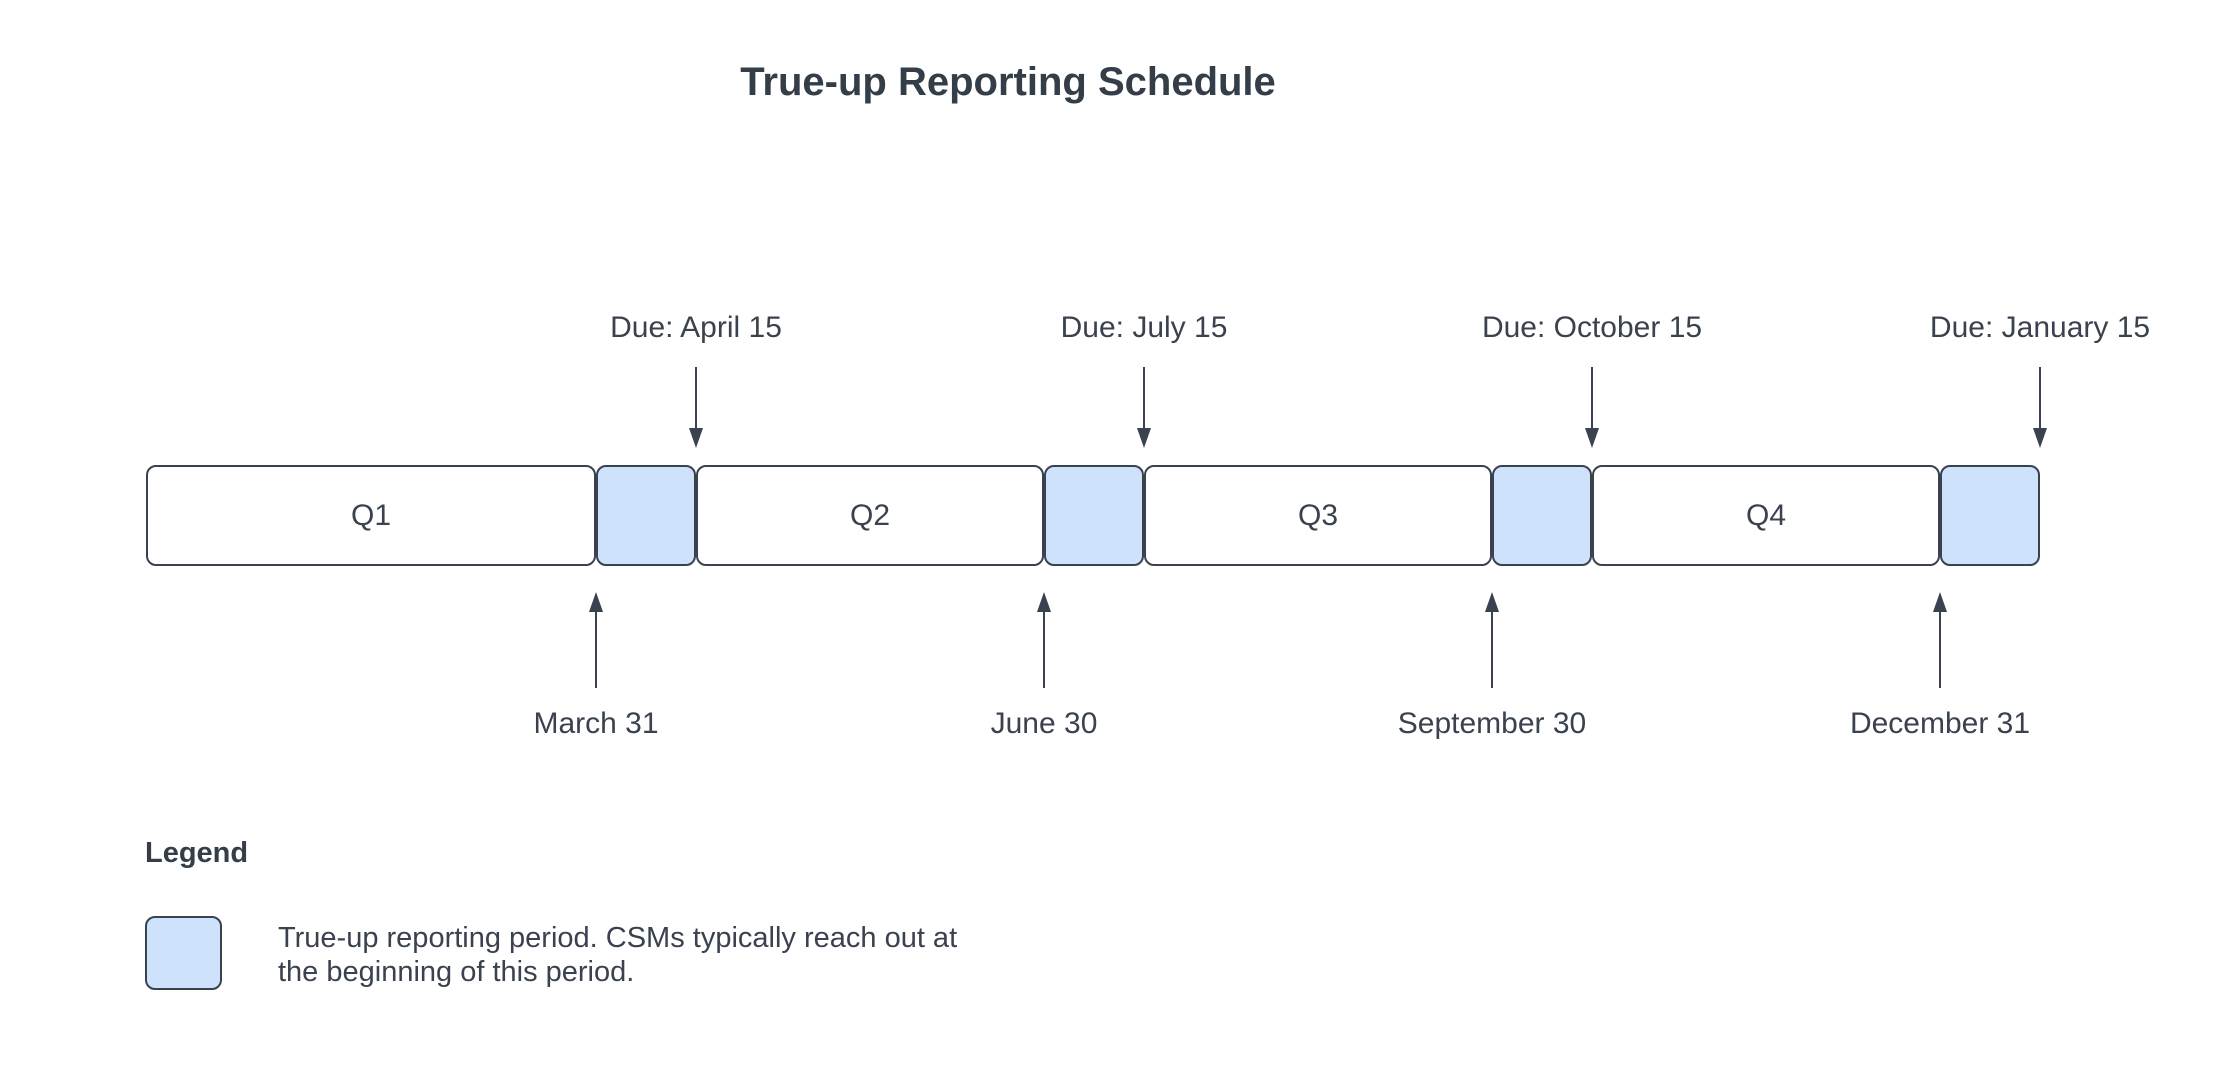 The image size is (2224, 1066). What do you see at coordinates (596, 723) in the screenshot?
I see `quarter-end-label-march: March 31` at bounding box center [596, 723].